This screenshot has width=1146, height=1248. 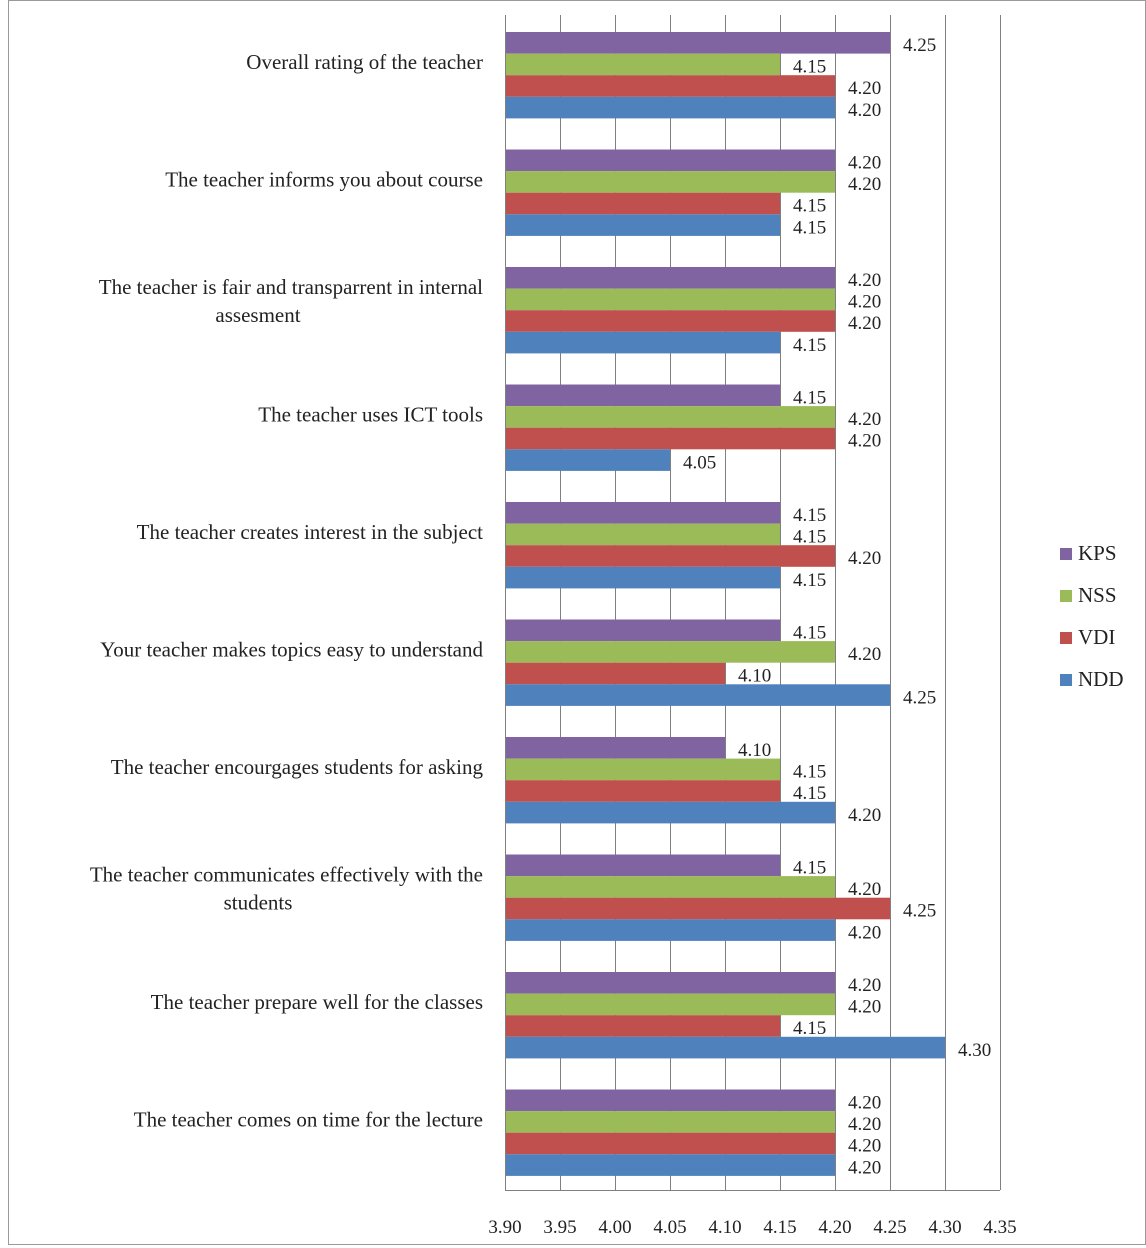 What do you see at coordinates (1066, 596) in the screenshot?
I see `legend-swatch-nss` at bounding box center [1066, 596].